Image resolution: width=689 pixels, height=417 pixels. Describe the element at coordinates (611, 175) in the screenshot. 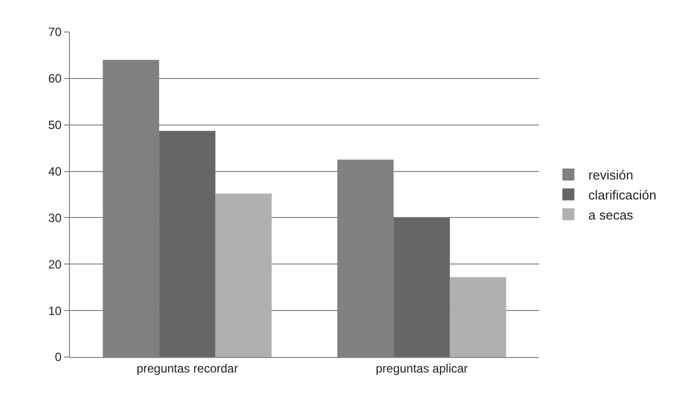

I see `legend-label: revisión` at that location.